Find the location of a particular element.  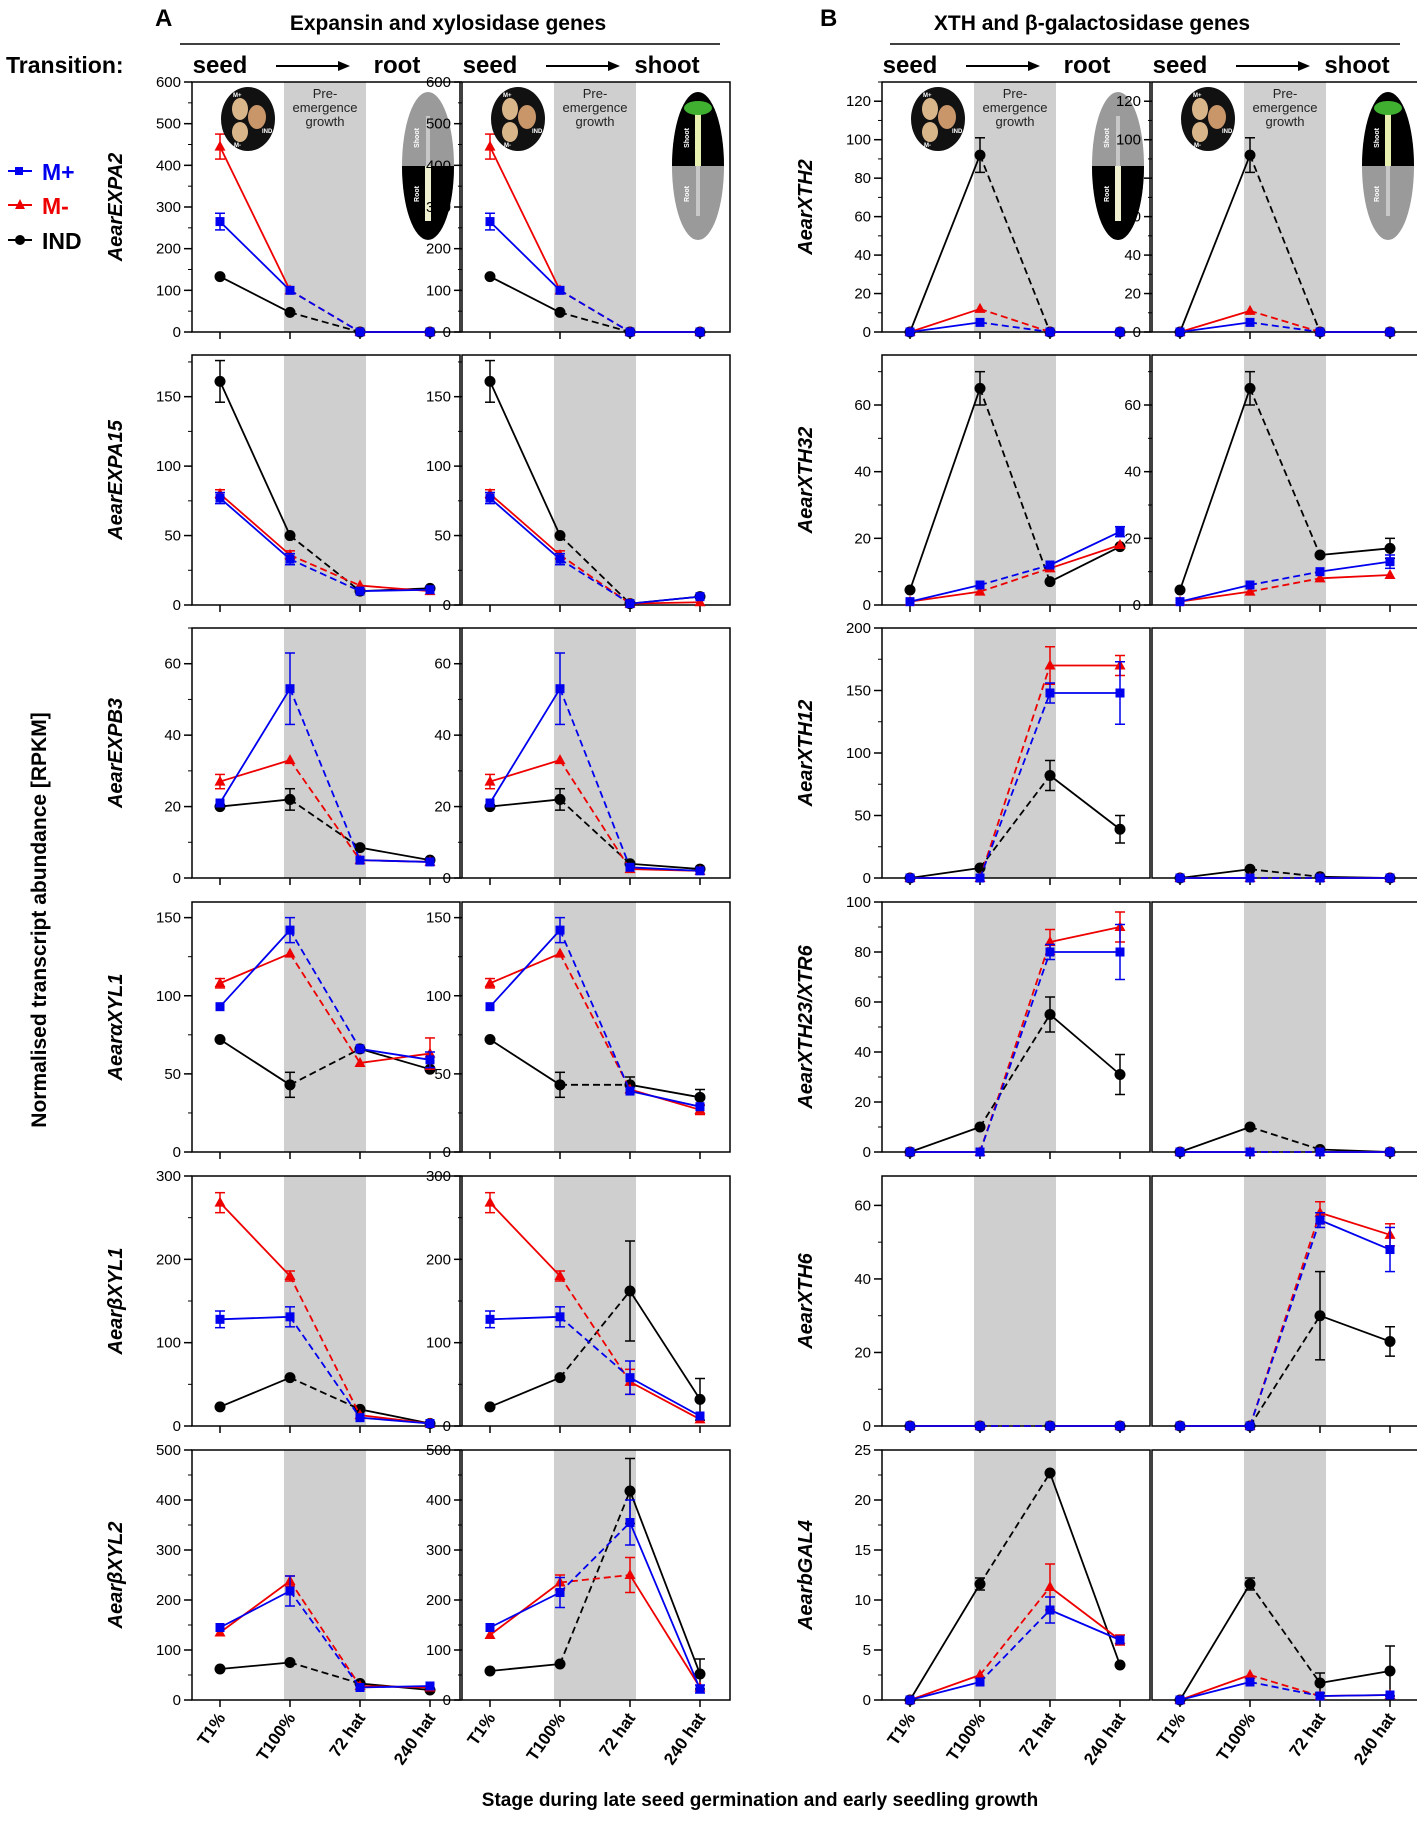

y-tick-label: 100 is located at coordinates (858, 902).